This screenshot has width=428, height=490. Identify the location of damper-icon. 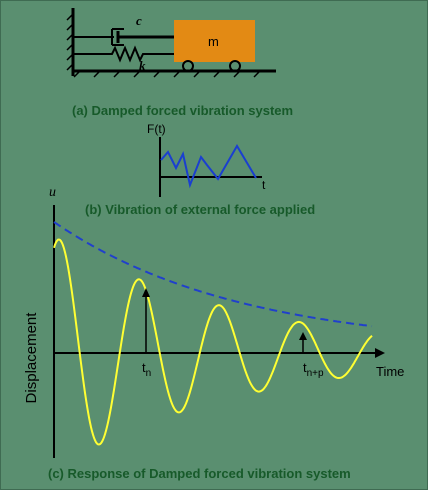
(123, 37).